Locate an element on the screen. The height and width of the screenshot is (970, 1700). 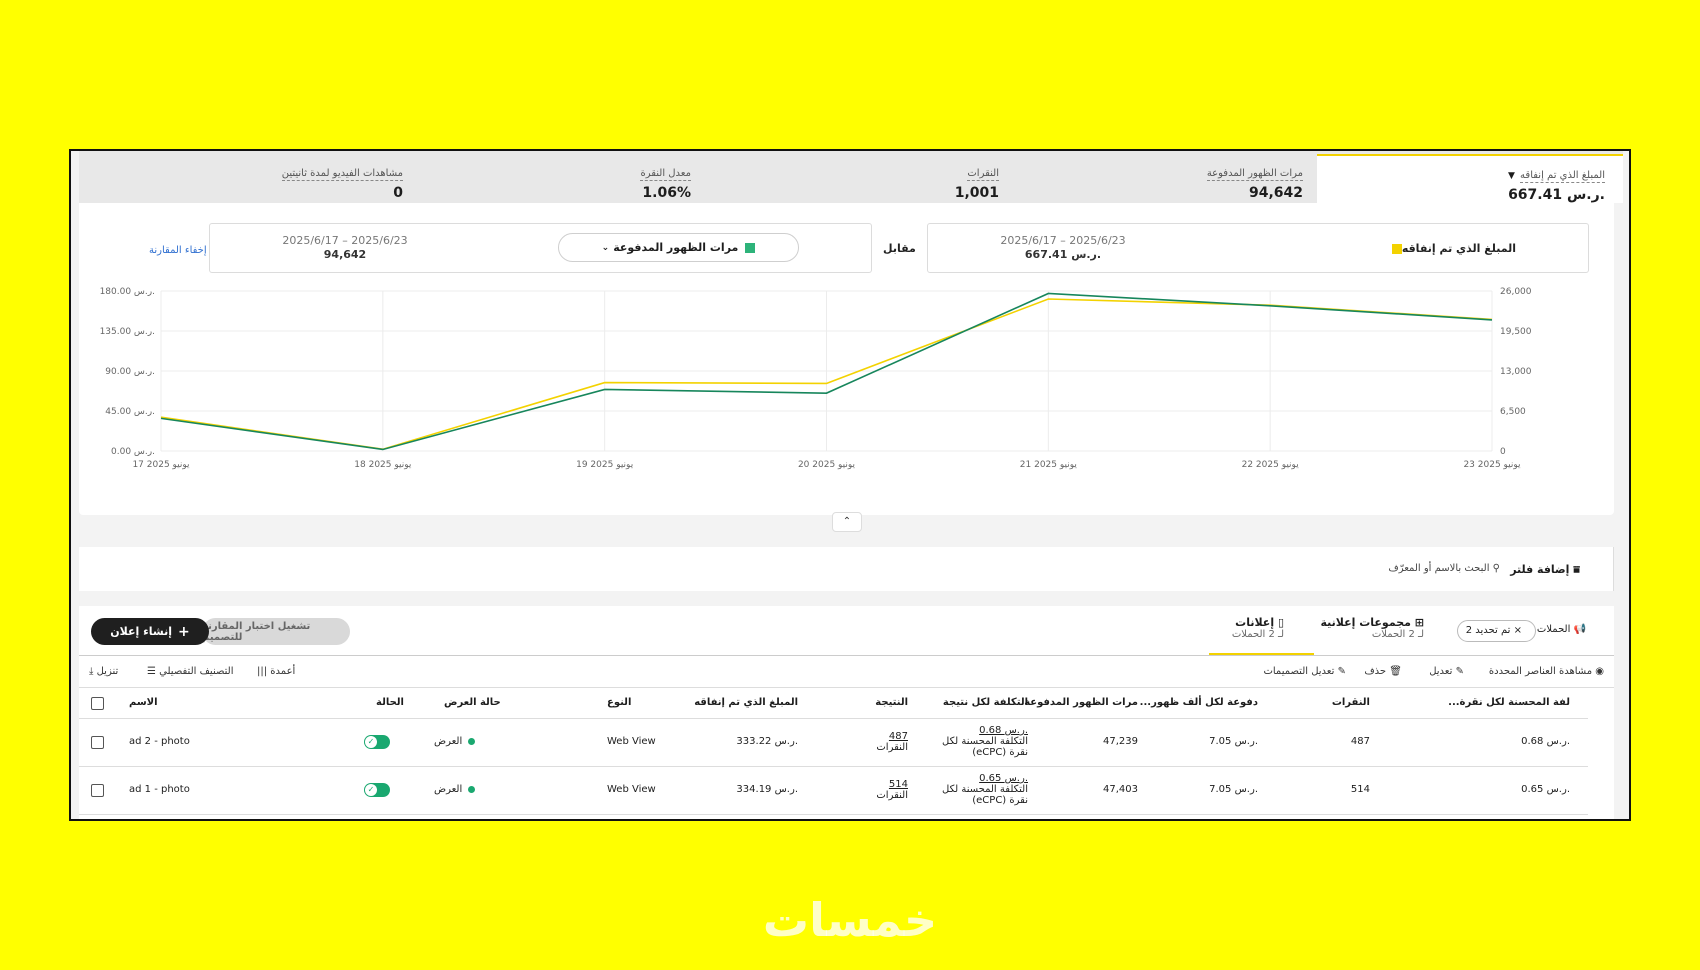
delete-button: حذف 🗑 is located at coordinates (1383, 671).